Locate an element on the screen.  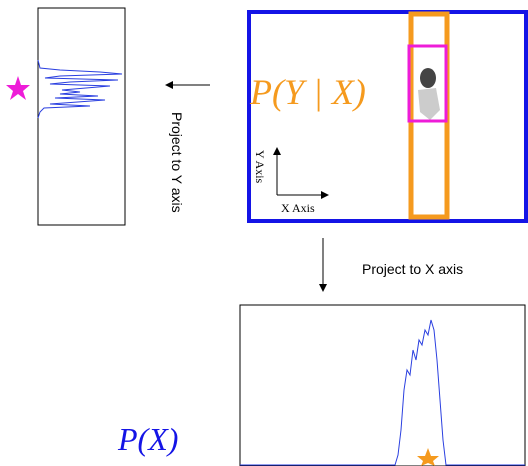
x-axis-label: X Axis is located at coordinates (298, 208).